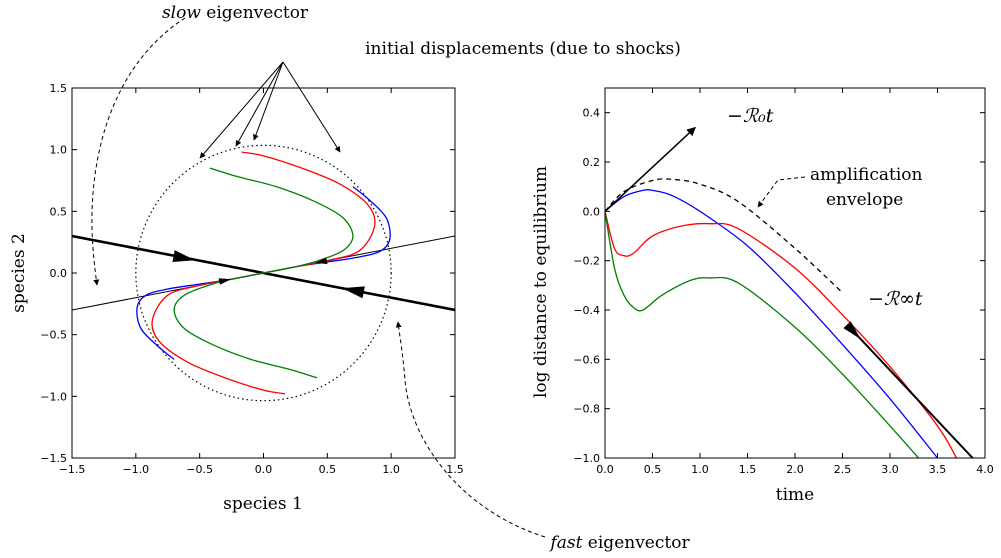 The height and width of the screenshot is (558, 1001). Describe the element at coordinates (795, 469) in the screenshot. I see `right-xtick-label: 2.0` at that location.